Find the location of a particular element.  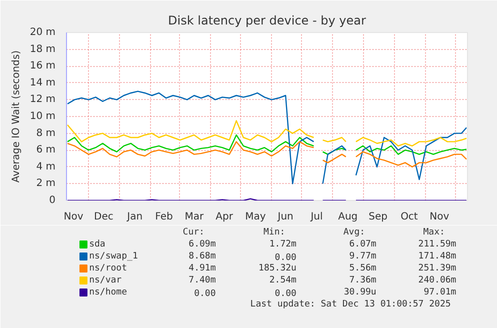

y-tick-label: 12 m is located at coordinates (43, 100).